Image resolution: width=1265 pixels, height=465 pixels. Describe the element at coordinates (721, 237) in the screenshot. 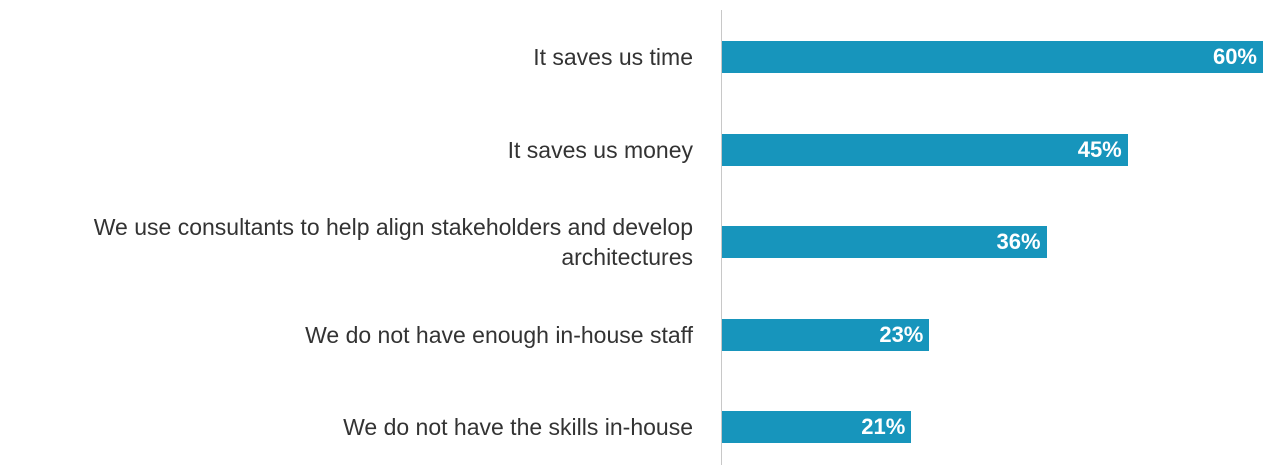

I see `axis-line` at that location.